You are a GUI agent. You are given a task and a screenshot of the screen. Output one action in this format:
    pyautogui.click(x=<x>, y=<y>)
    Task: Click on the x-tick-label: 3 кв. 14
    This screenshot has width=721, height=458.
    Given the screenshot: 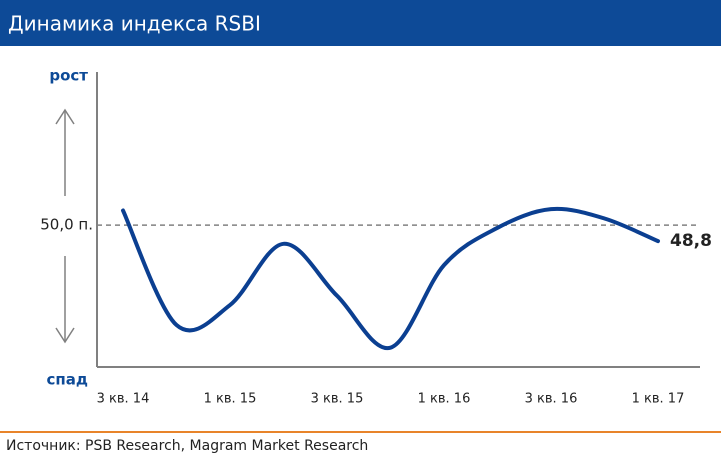 What is the action you would take?
    pyautogui.click(x=123, y=399)
    